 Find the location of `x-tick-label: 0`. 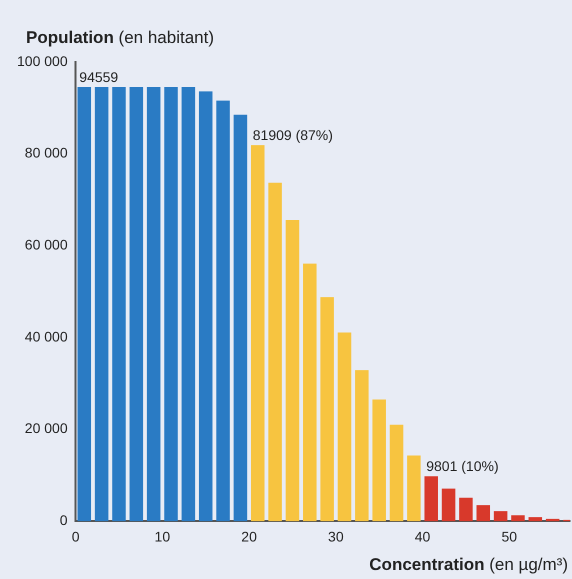

x-tick-label: 0 is located at coordinates (76, 536).